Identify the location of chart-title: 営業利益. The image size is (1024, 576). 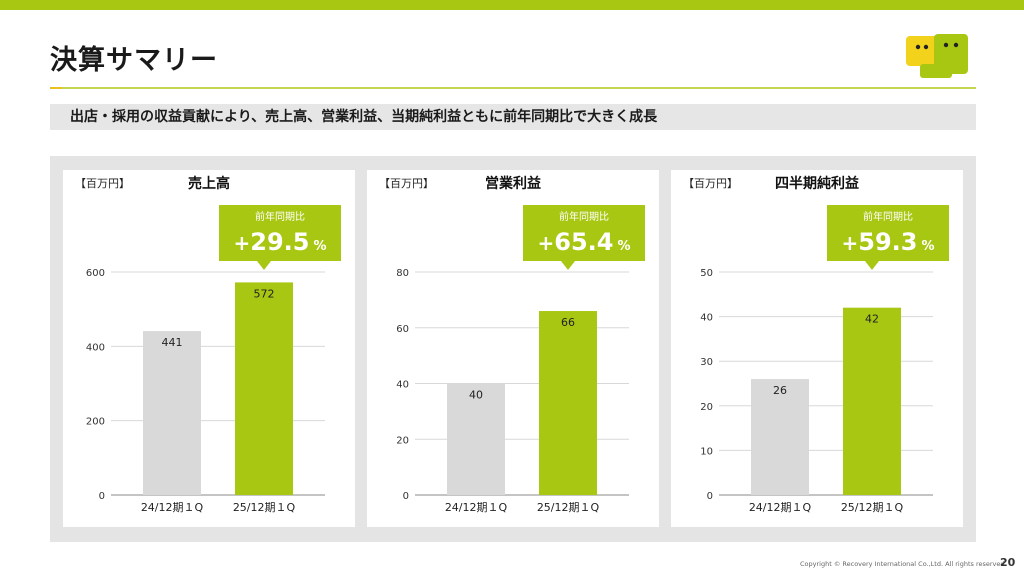
(513, 183).